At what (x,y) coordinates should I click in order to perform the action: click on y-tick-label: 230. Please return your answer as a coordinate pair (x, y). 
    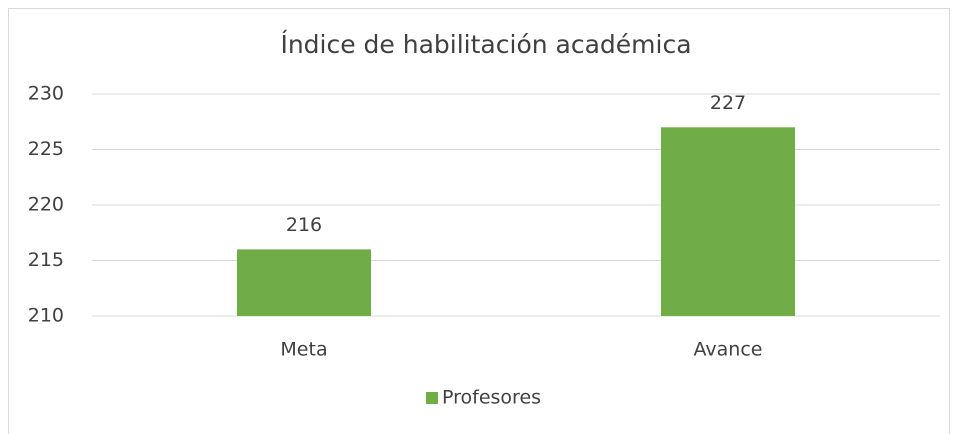
    Looking at the image, I should click on (46, 94).